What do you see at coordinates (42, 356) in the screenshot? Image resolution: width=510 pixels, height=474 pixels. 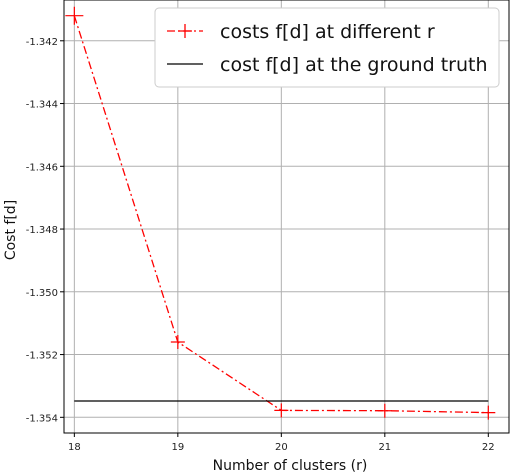 I see `y-tick-label: -1.352` at bounding box center [42, 356].